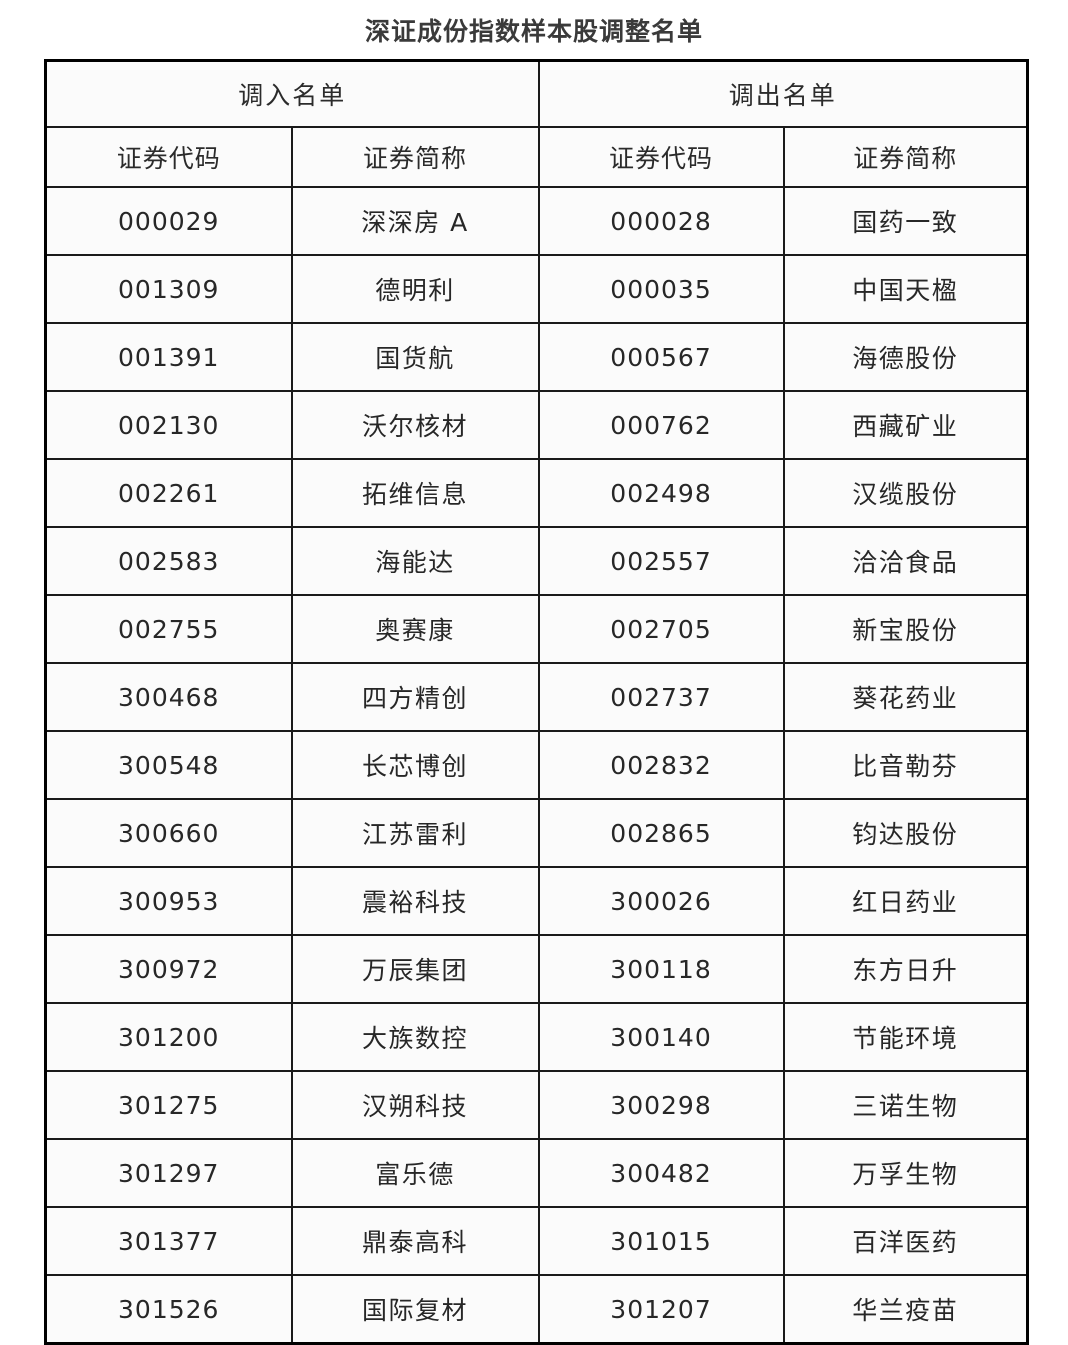  Describe the element at coordinates (661, 1173) in the screenshot. I see `cell-out-code: 300482` at that location.